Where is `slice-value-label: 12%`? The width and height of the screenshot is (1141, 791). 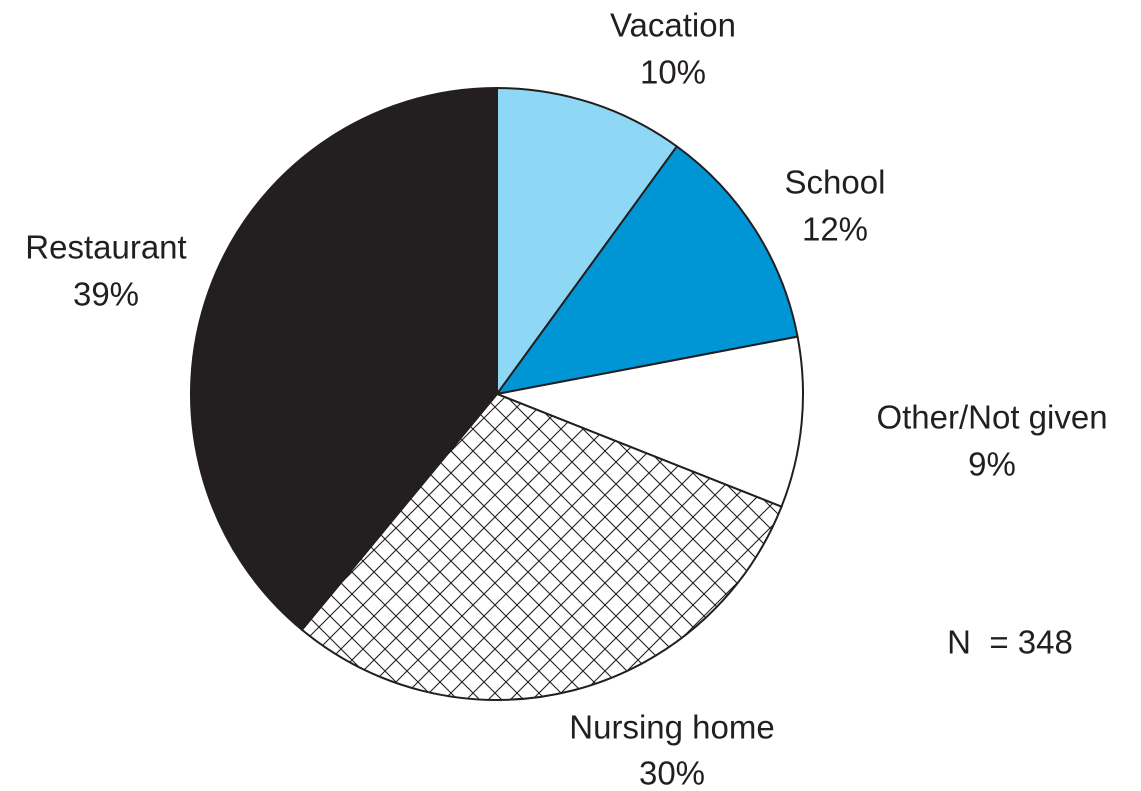 slice-value-label: 12% is located at coordinates (835, 229).